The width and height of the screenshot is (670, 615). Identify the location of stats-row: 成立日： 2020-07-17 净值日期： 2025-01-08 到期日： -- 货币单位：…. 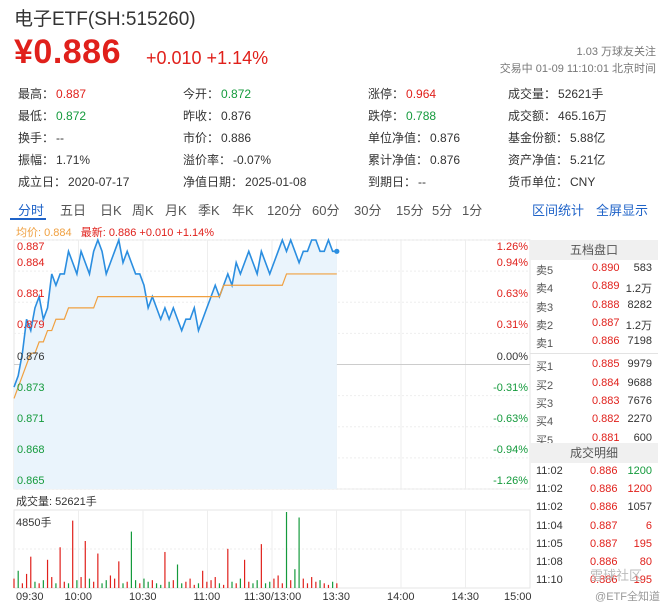
(343, 184).